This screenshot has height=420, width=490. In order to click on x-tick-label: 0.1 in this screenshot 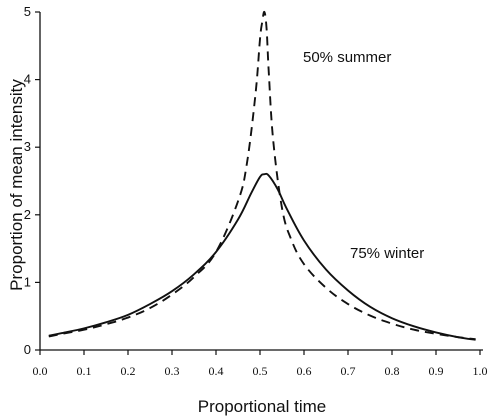, I will do `click(84, 371)`.